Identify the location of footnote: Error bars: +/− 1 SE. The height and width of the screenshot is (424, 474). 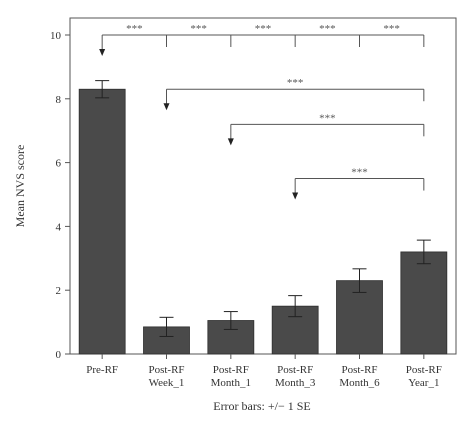
(262, 406).